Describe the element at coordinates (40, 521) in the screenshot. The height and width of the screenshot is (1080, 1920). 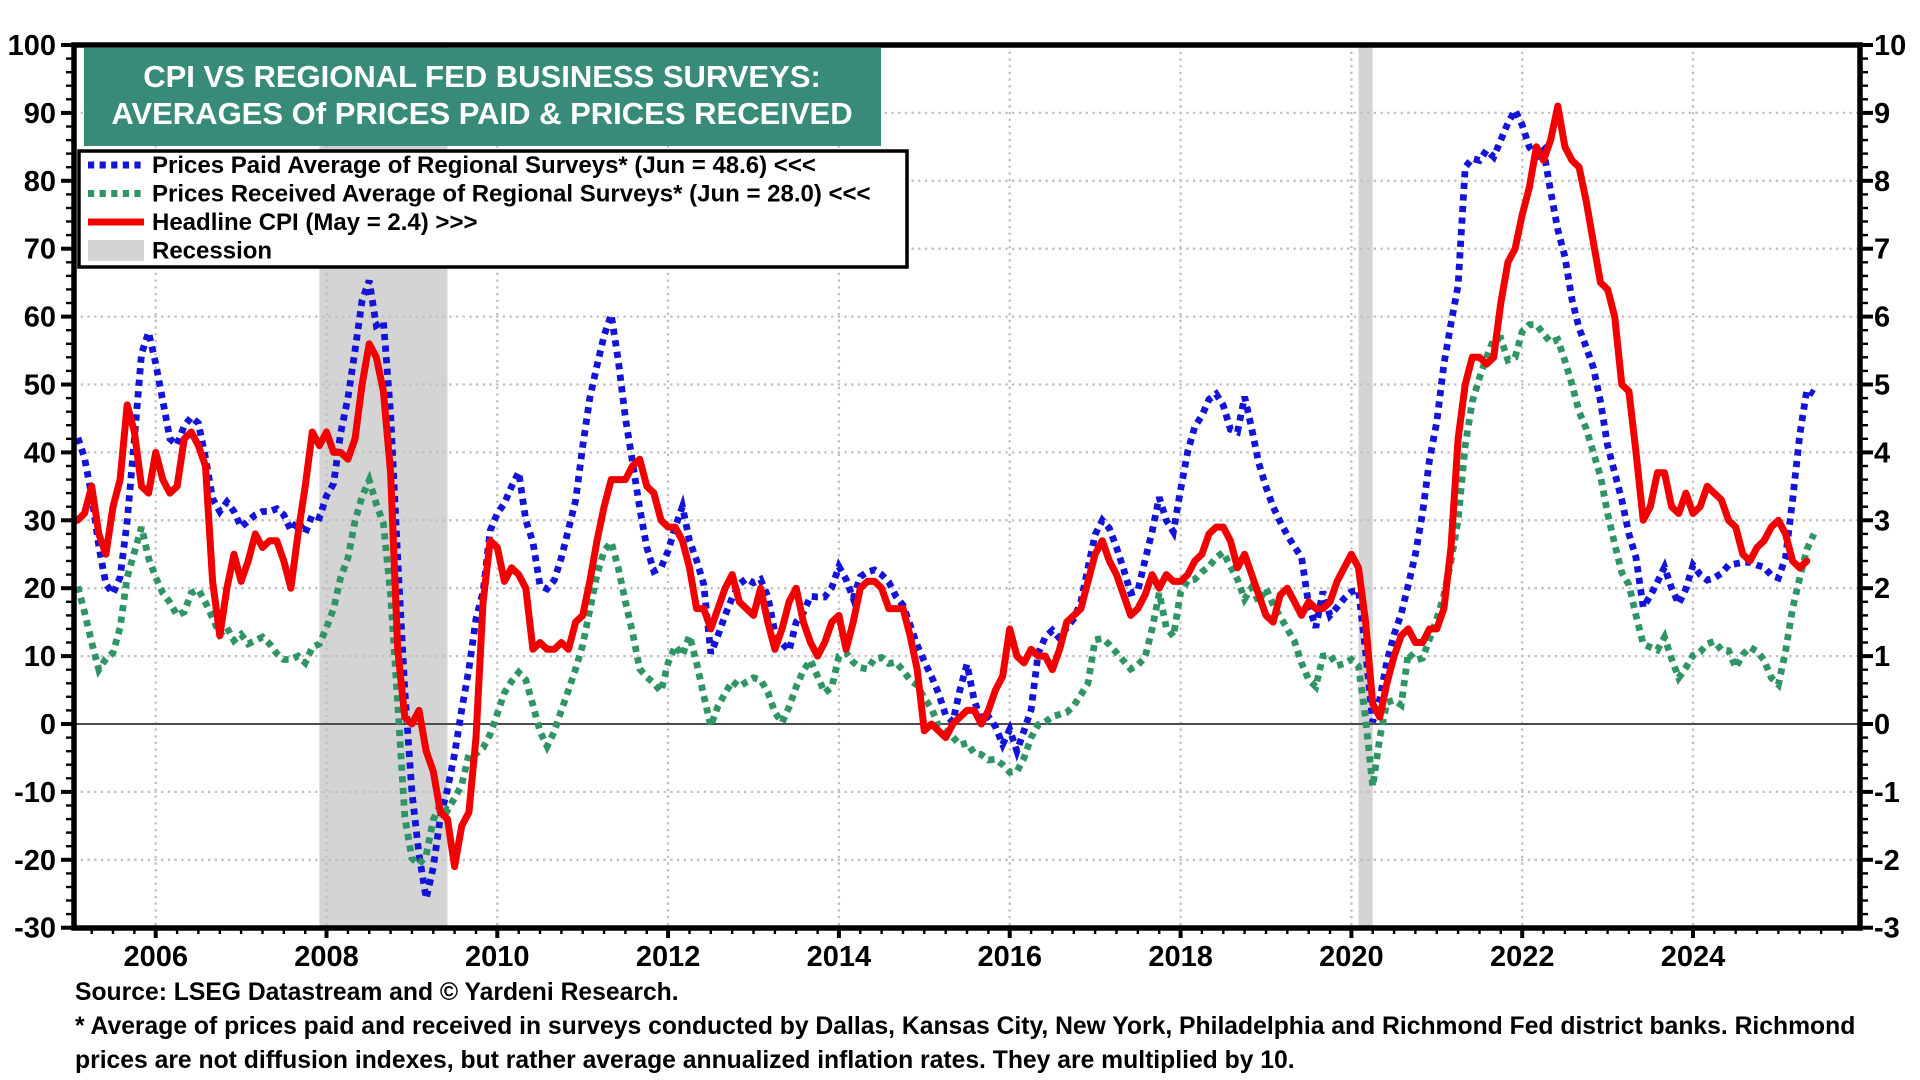
I see `svg-text: 30` at that location.